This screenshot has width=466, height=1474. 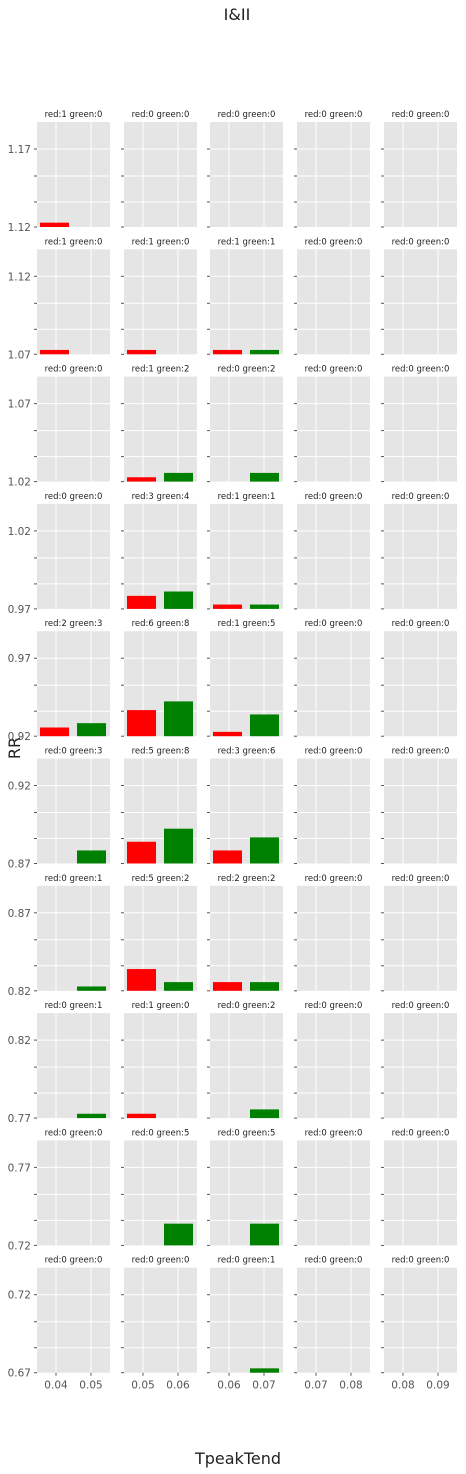 What do you see at coordinates (159, 551) in the screenshot?
I see `facet-panel: red:3 green:4` at bounding box center [159, 551].